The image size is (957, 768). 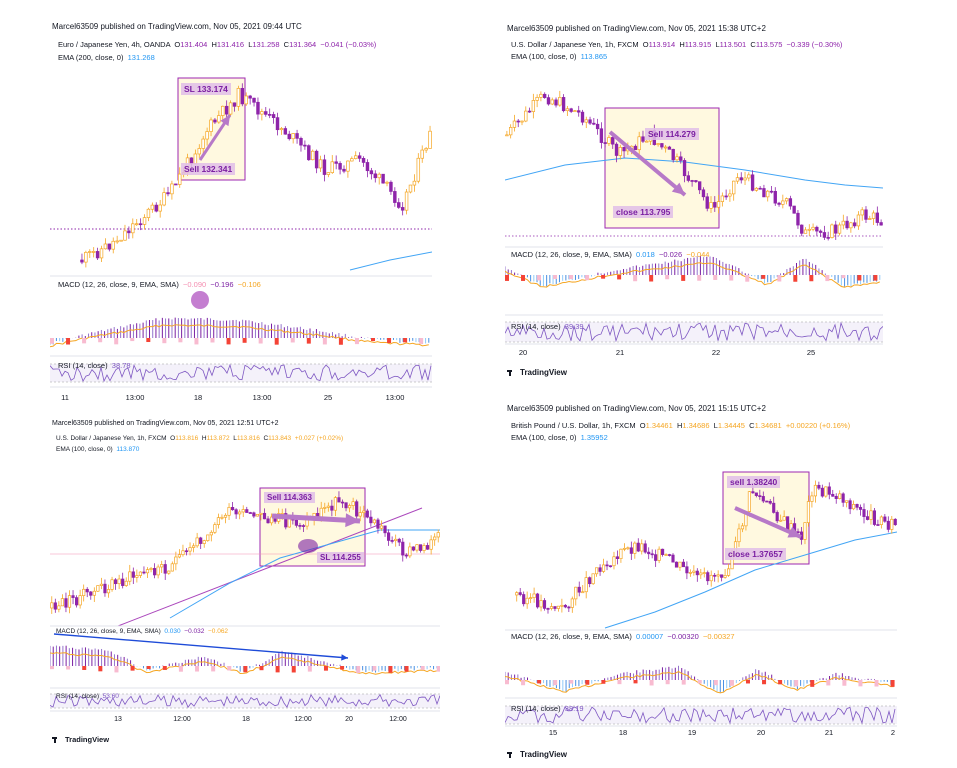 What do you see at coordinates (594, 437) in the screenshot?
I see `ema-value: 1.35952` at bounding box center [594, 437].